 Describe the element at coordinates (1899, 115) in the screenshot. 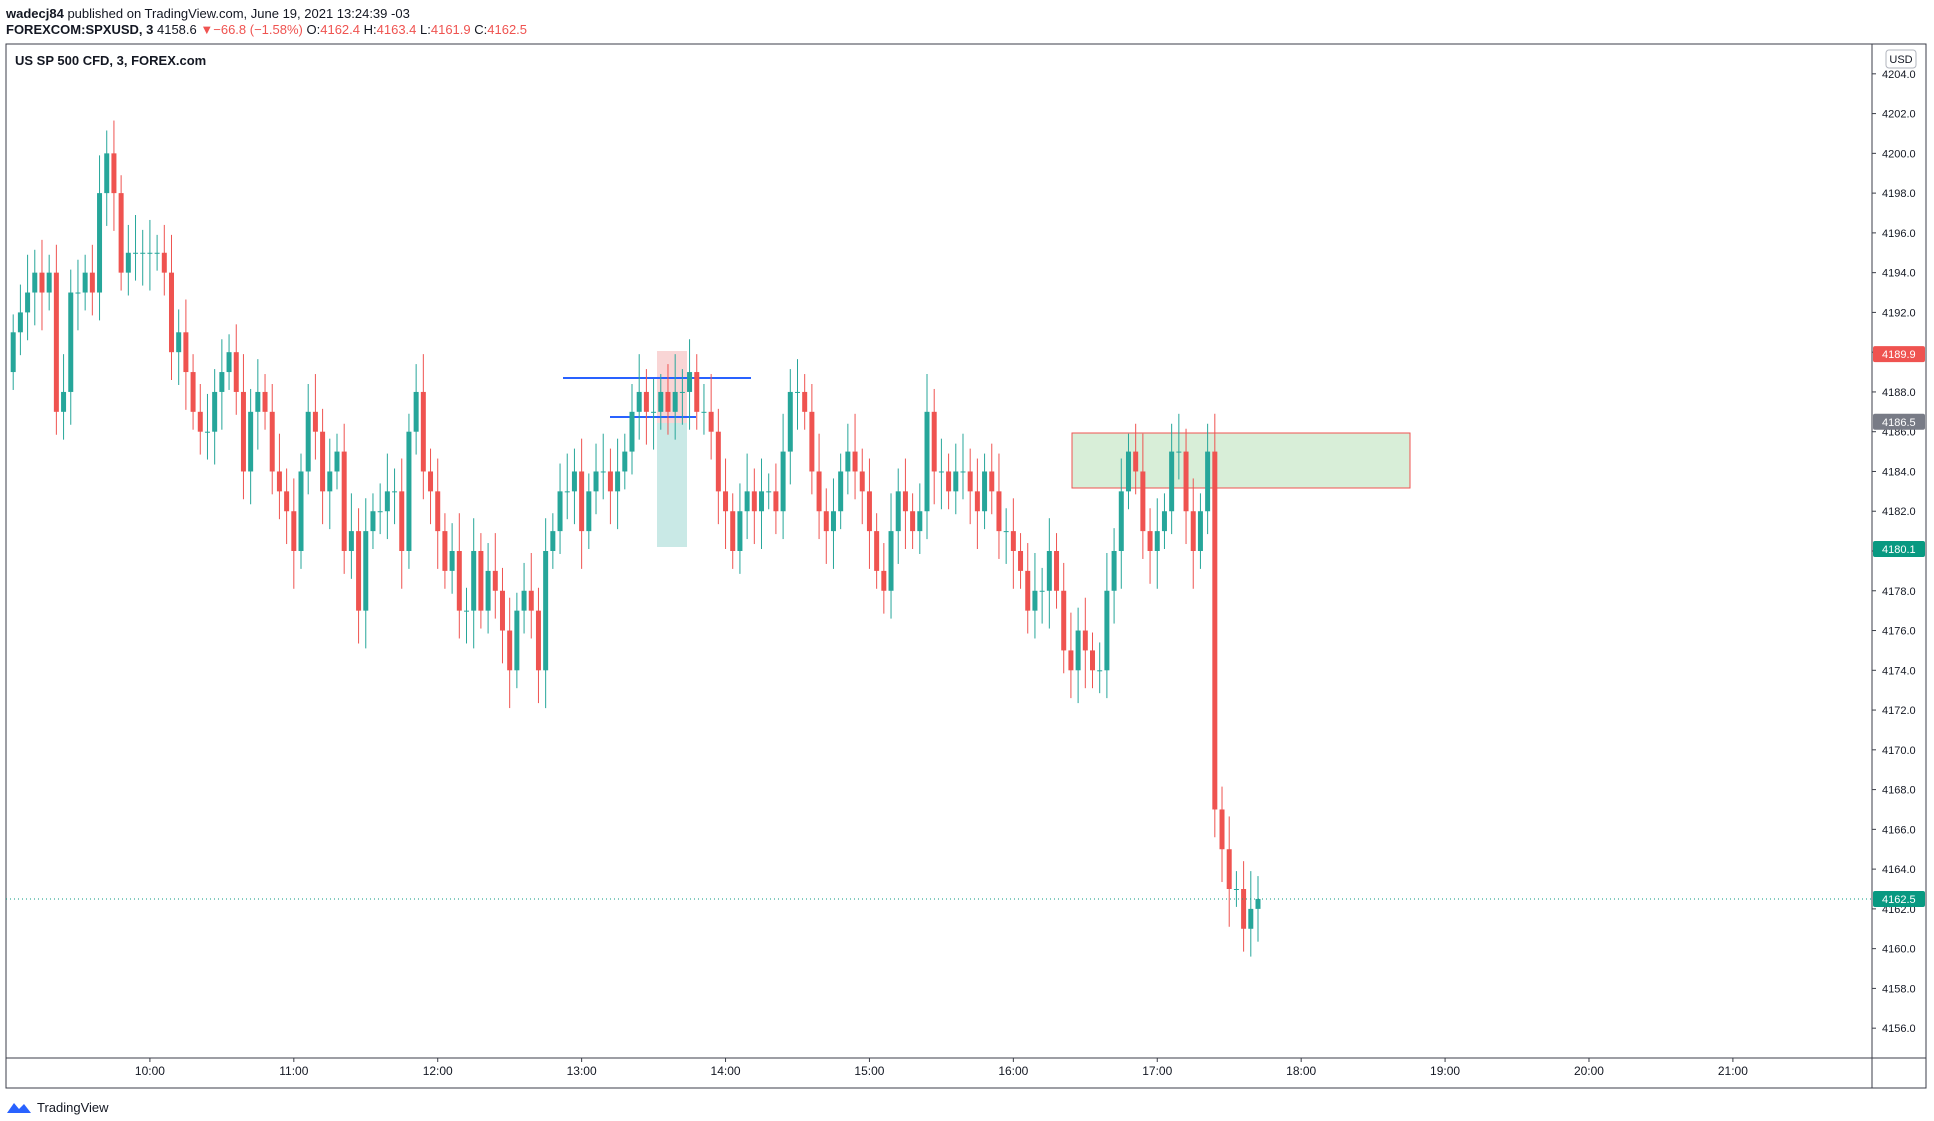

I see `y-tick-label: 4202.0` at that location.